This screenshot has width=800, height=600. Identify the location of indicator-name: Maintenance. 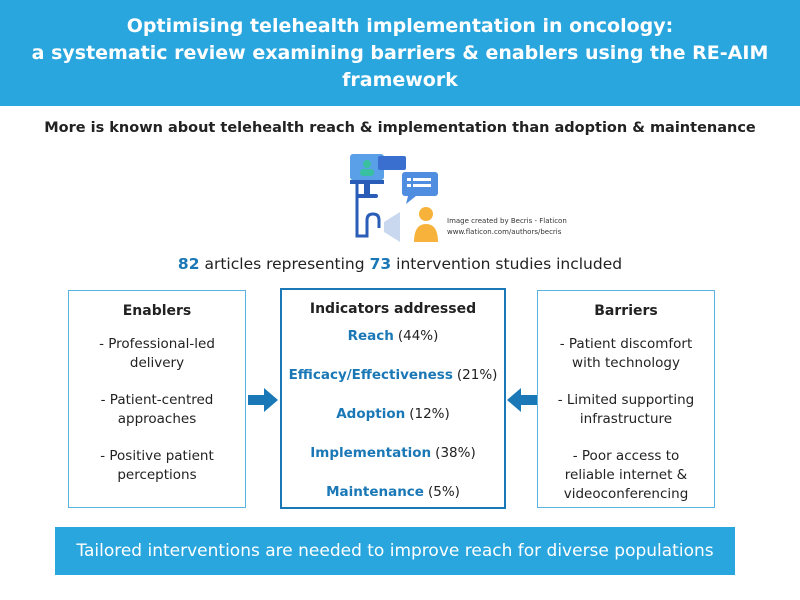
(375, 492).